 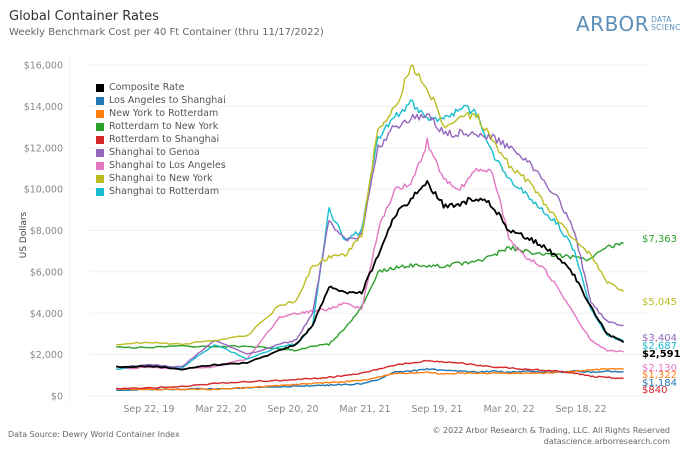 I want to click on end-label: $2,687, so click(x=659, y=346).